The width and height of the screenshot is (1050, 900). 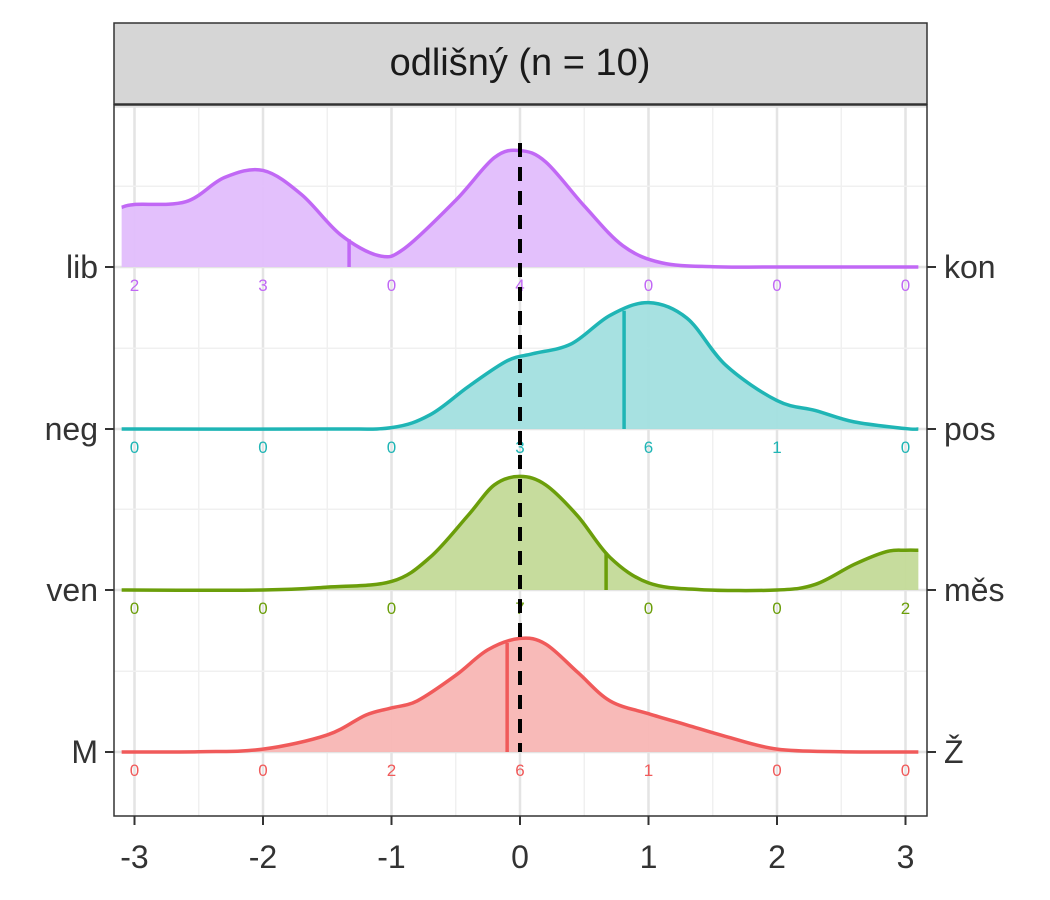 I want to click on y-tick-label-right: Ž, so click(x=954, y=752).